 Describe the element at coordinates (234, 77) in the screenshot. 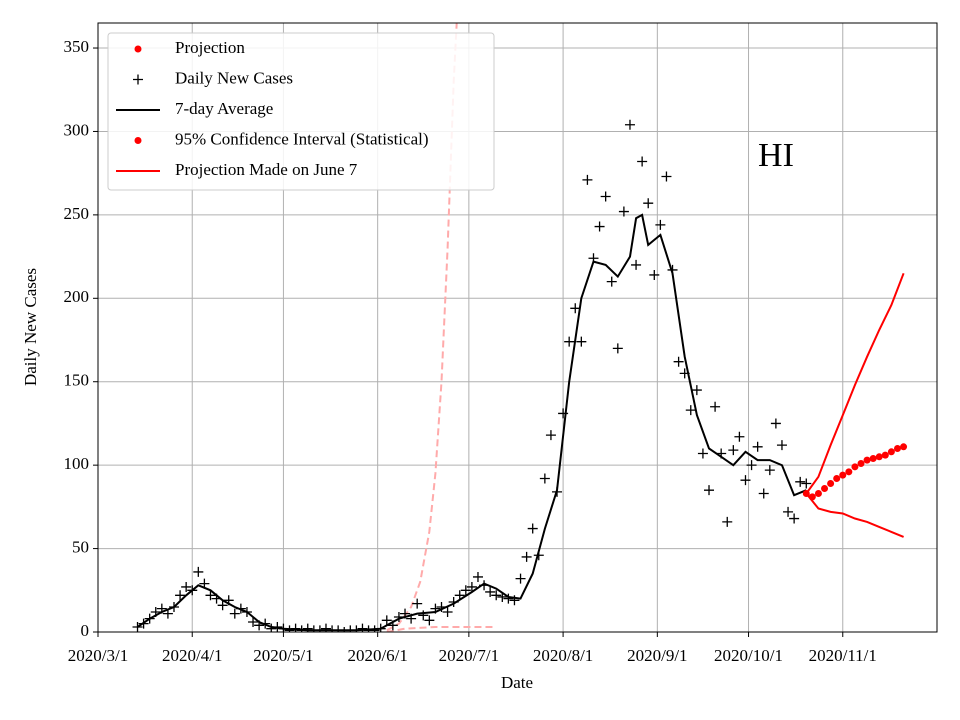

I see `legend-label: Daily New Cases` at that location.